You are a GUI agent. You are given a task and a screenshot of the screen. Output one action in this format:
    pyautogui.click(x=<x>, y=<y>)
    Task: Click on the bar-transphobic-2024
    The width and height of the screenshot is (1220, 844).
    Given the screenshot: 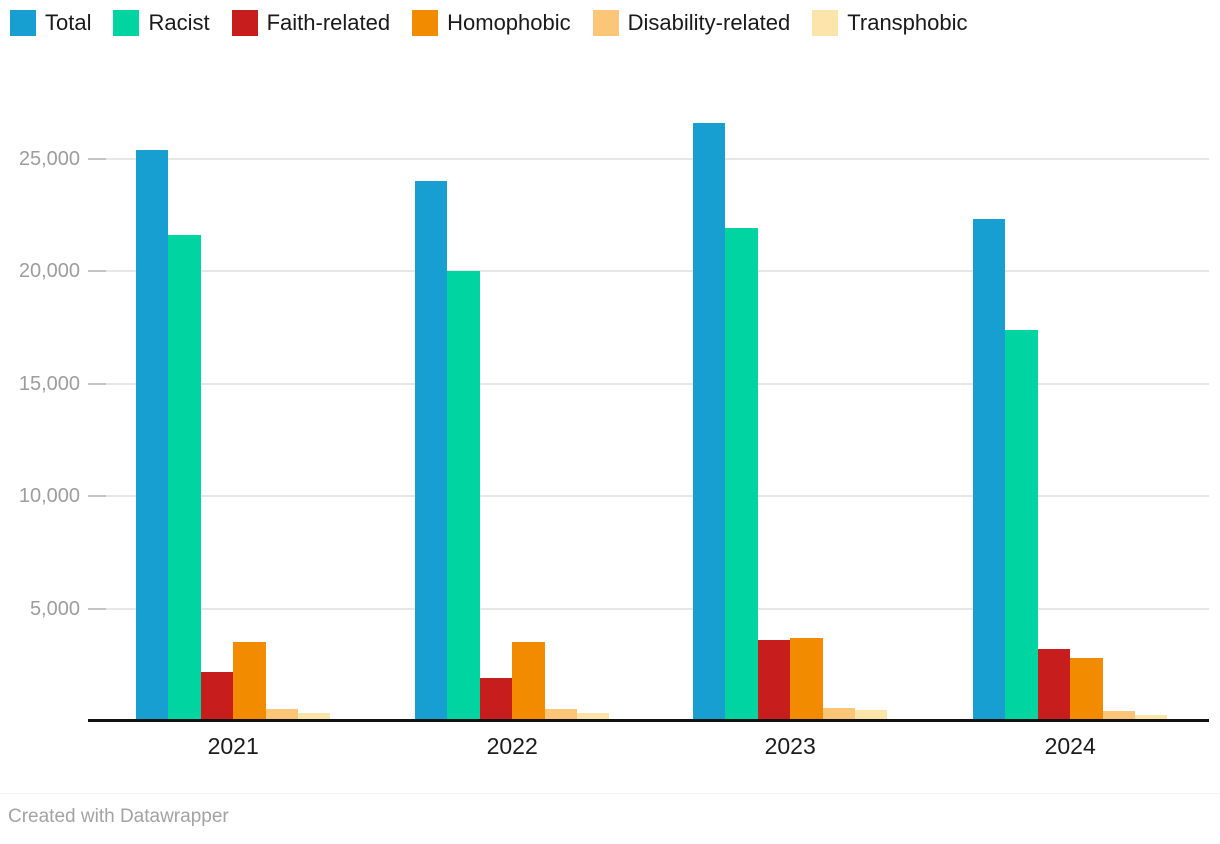 What is the action you would take?
    pyautogui.click(x=1151, y=717)
    